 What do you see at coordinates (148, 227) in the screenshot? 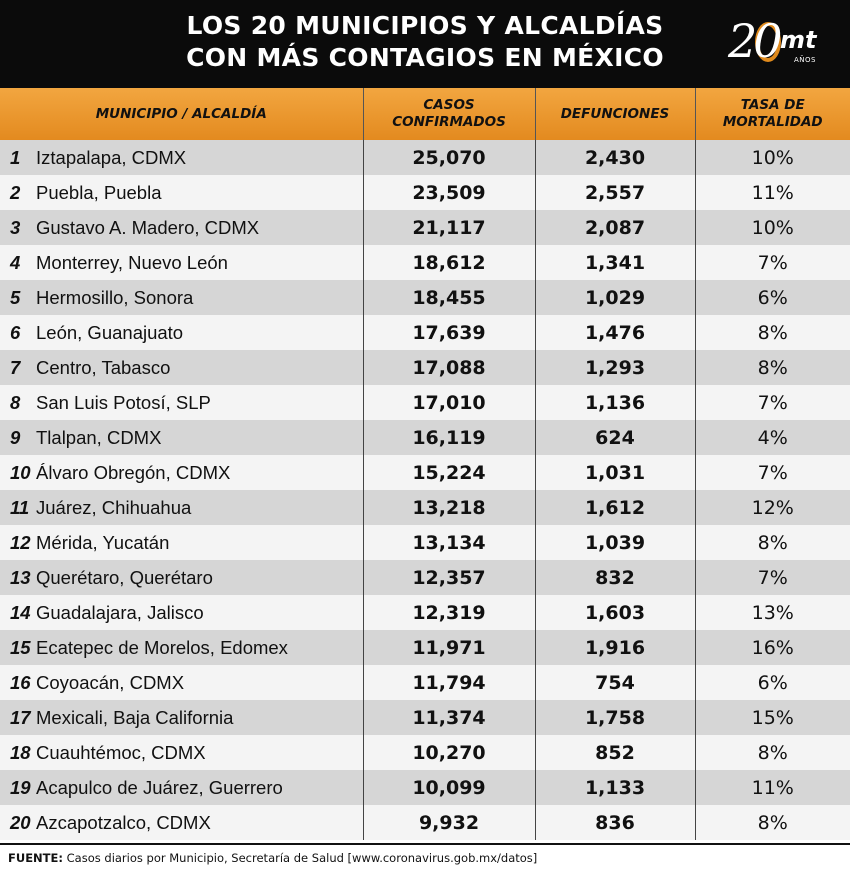
I see `municipio-name: Gustavo A. Madero, CDMX` at bounding box center [148, 227].